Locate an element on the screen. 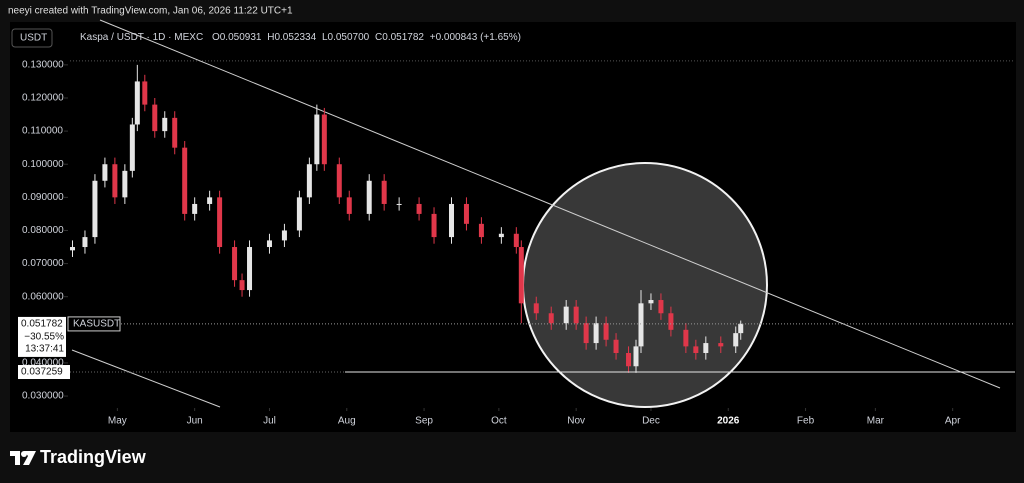 The width and height of the screenshot is (1024, 483). symbol-label: KASUSDT is located at coordinates (96, 324).